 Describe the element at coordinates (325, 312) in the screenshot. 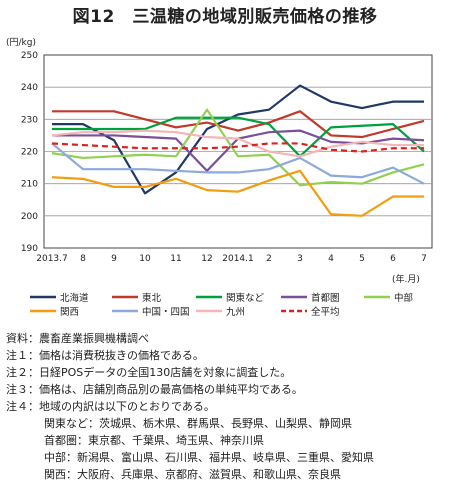

I see `legend-label: 全平均` at that location.